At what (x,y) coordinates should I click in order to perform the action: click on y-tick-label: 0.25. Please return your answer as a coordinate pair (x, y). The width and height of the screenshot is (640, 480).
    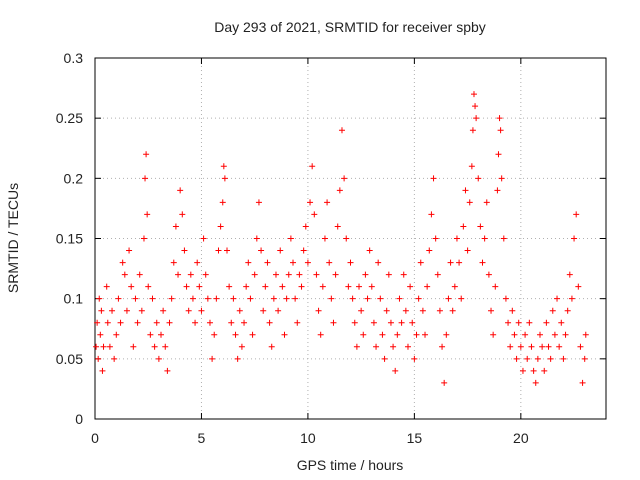
    Looking at the image, I should click on (69, 118).